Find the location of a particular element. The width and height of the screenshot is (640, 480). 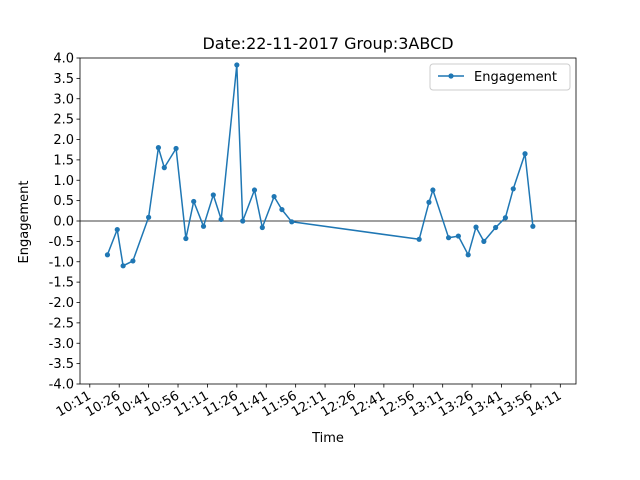

legend: Engagement is located at coordinates (500, 77).